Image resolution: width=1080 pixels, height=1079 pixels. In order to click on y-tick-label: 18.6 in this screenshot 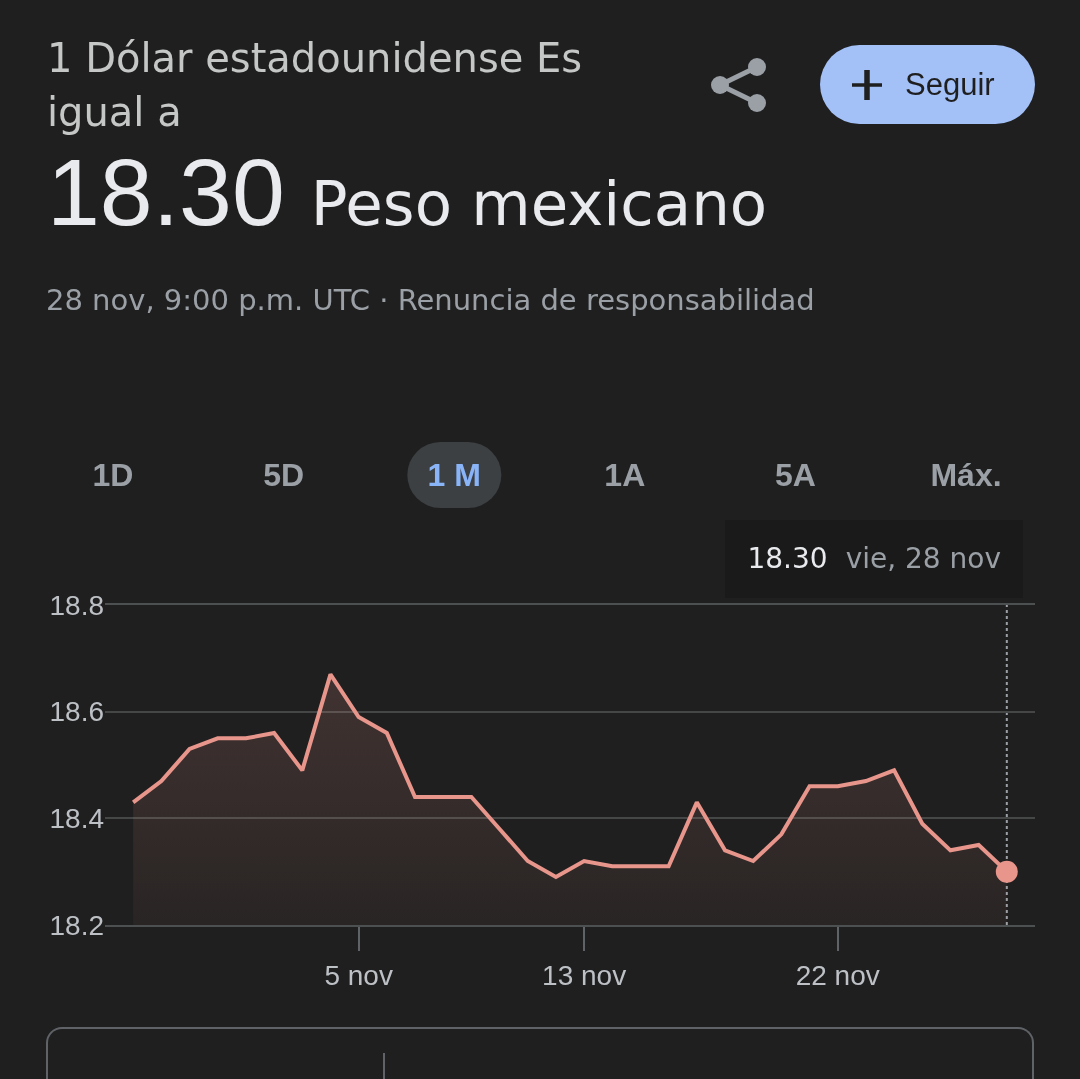, I will do `click(76, 712)`.